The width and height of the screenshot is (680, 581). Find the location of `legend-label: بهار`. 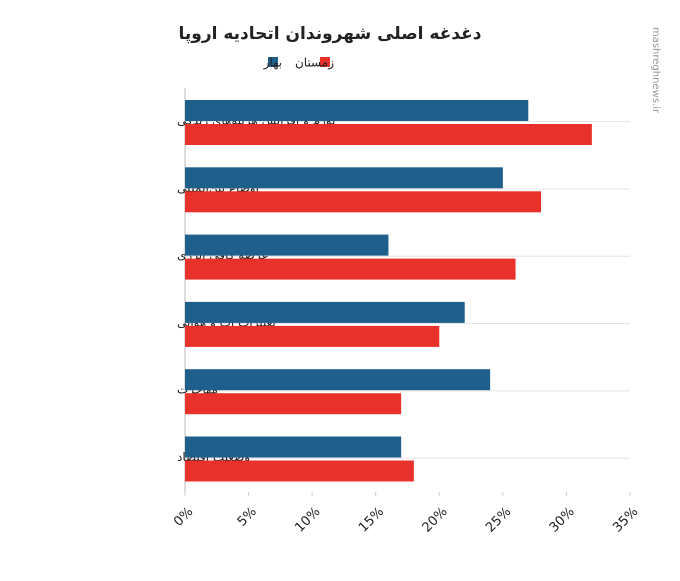

legend-label: بهار is located at coordinates (272, 63).